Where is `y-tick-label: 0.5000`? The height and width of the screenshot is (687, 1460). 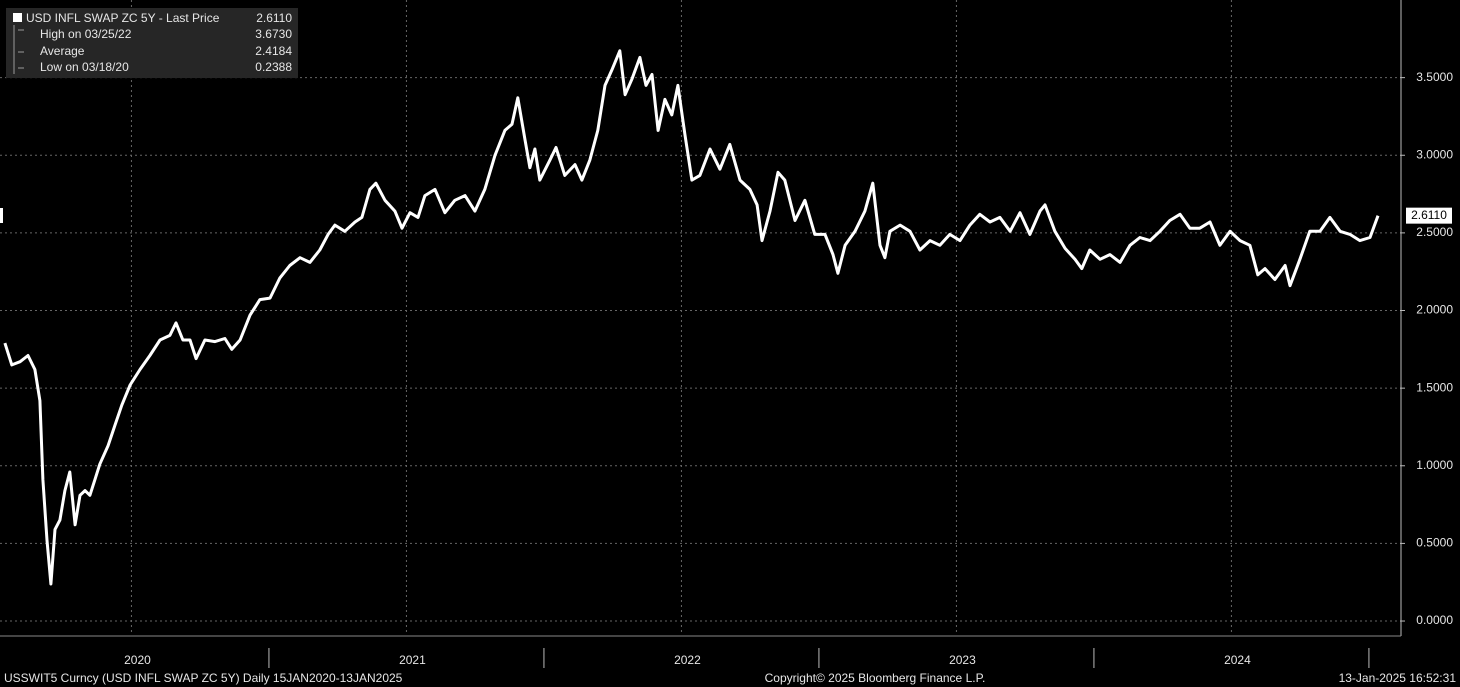 y-tick-label: 0.5000 is located at coordinates (1434, 543).